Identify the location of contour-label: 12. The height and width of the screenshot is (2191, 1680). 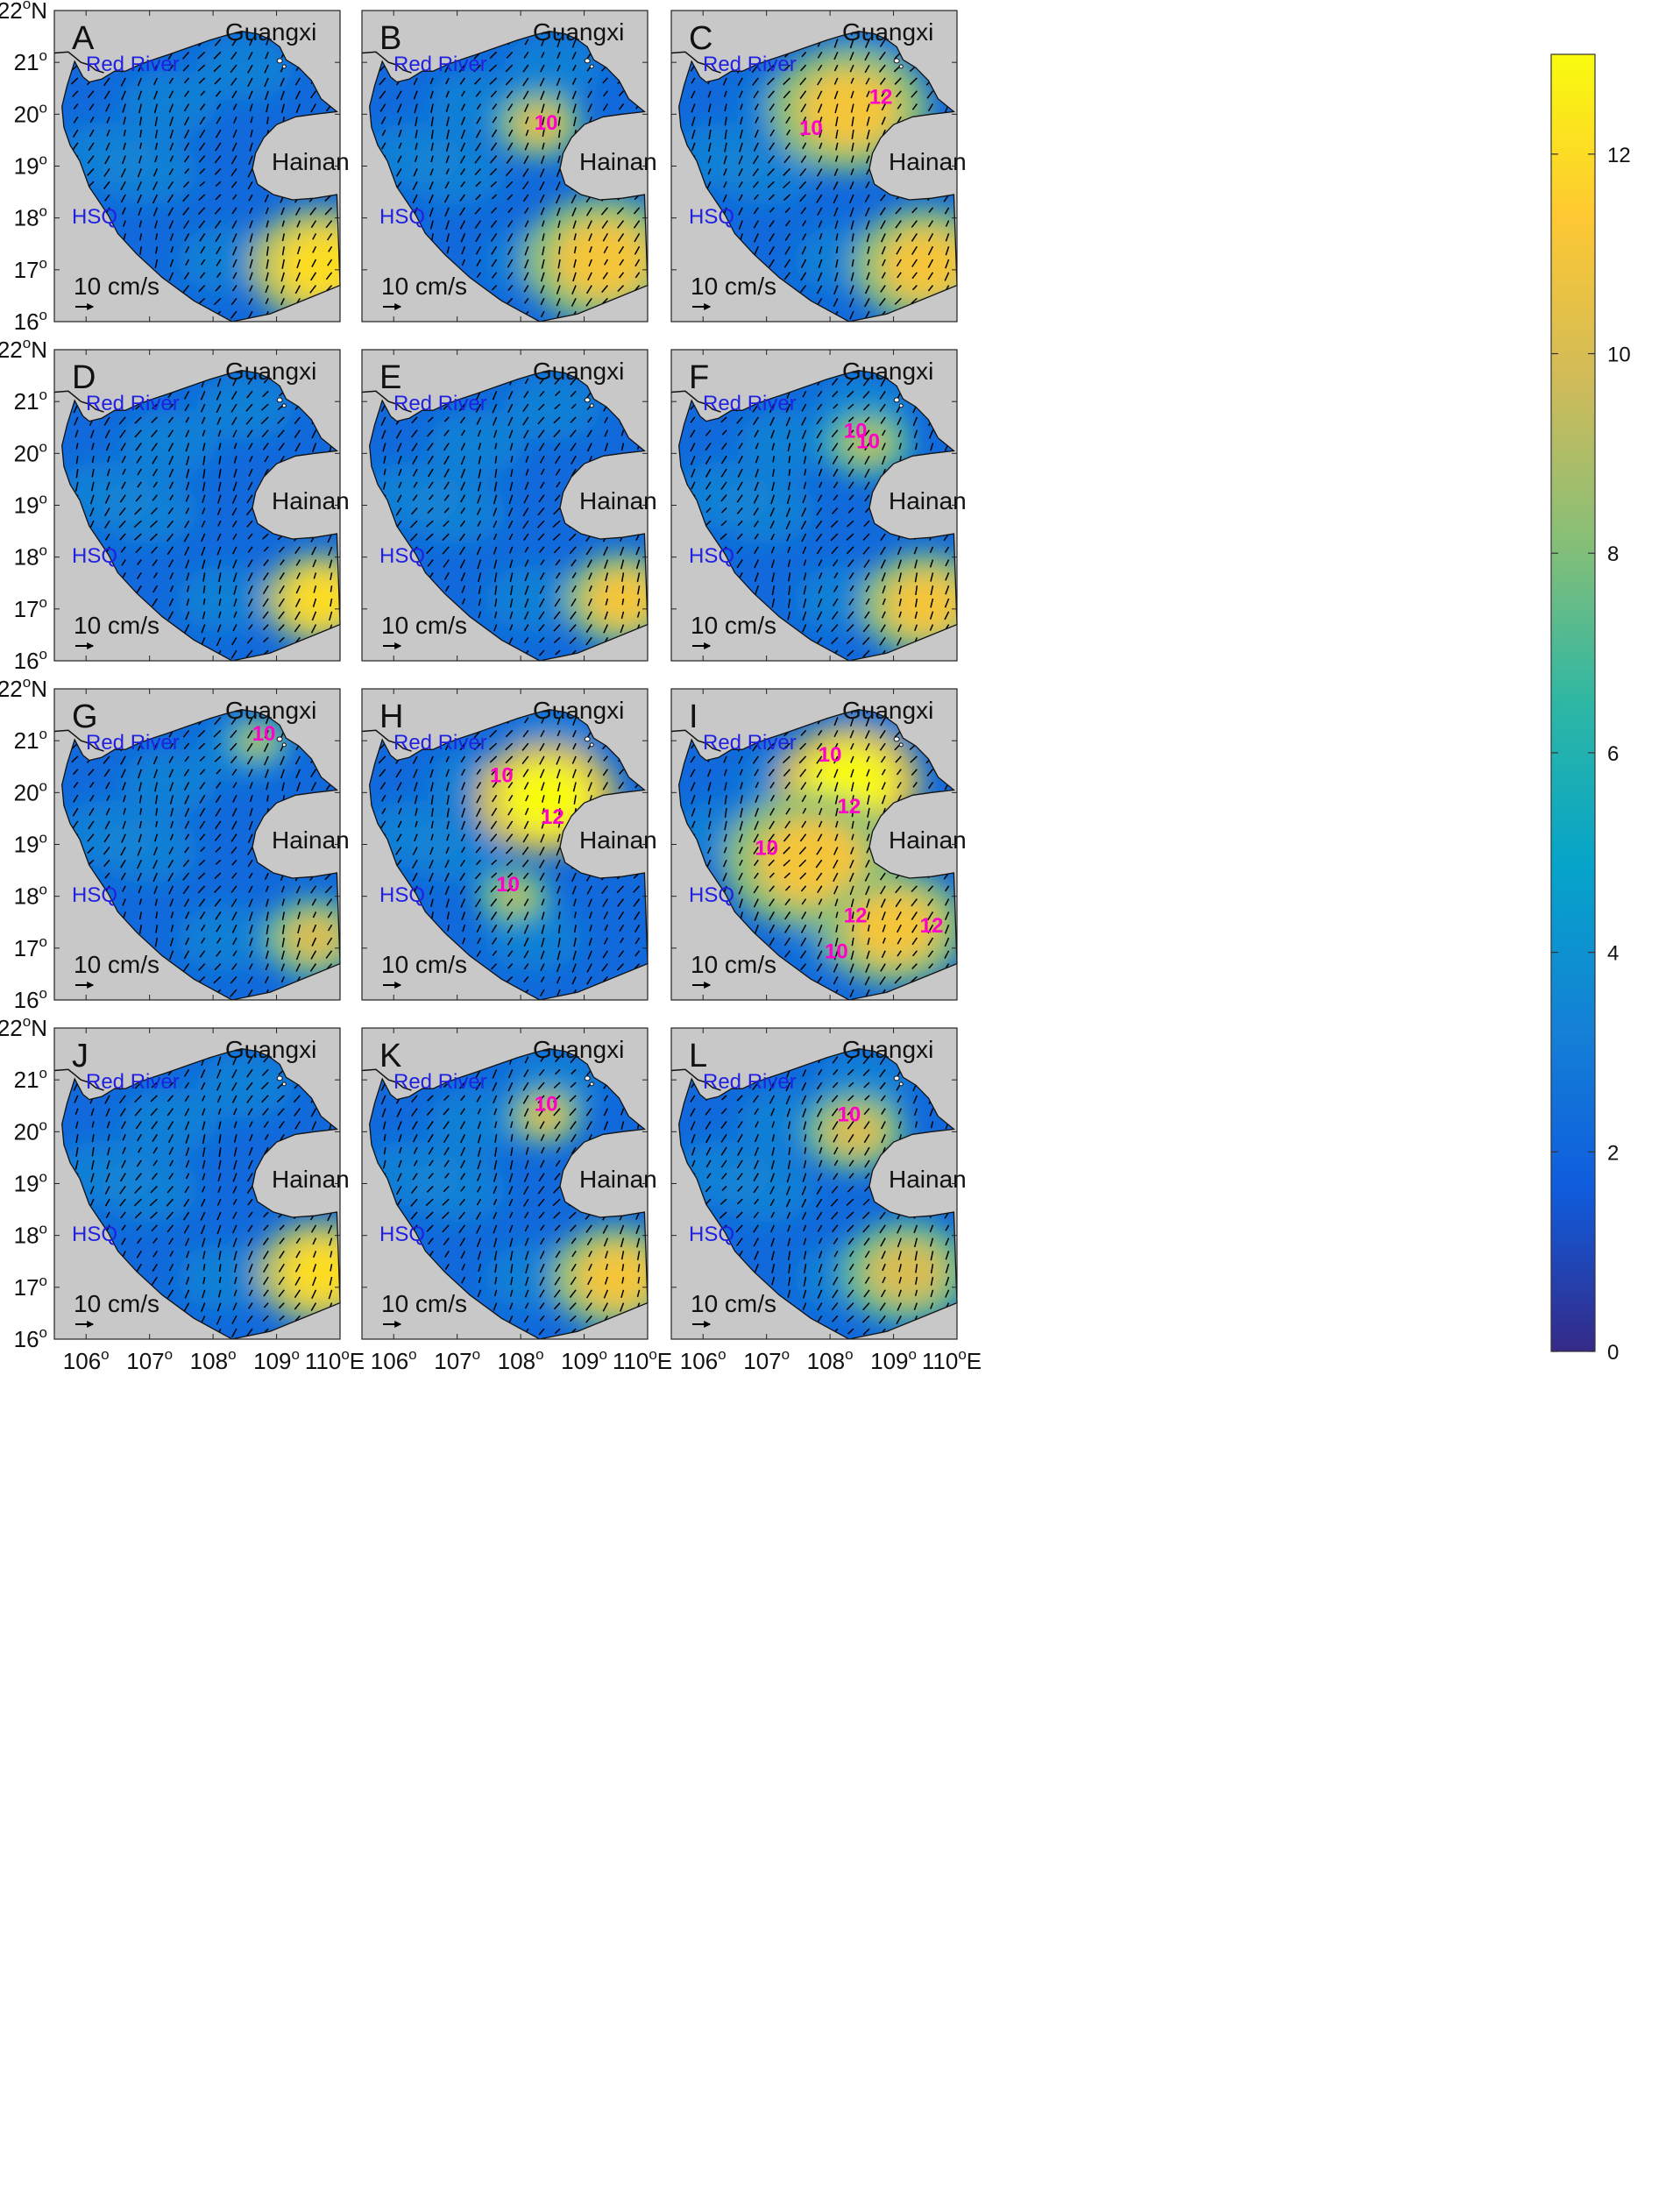
(932, 926).